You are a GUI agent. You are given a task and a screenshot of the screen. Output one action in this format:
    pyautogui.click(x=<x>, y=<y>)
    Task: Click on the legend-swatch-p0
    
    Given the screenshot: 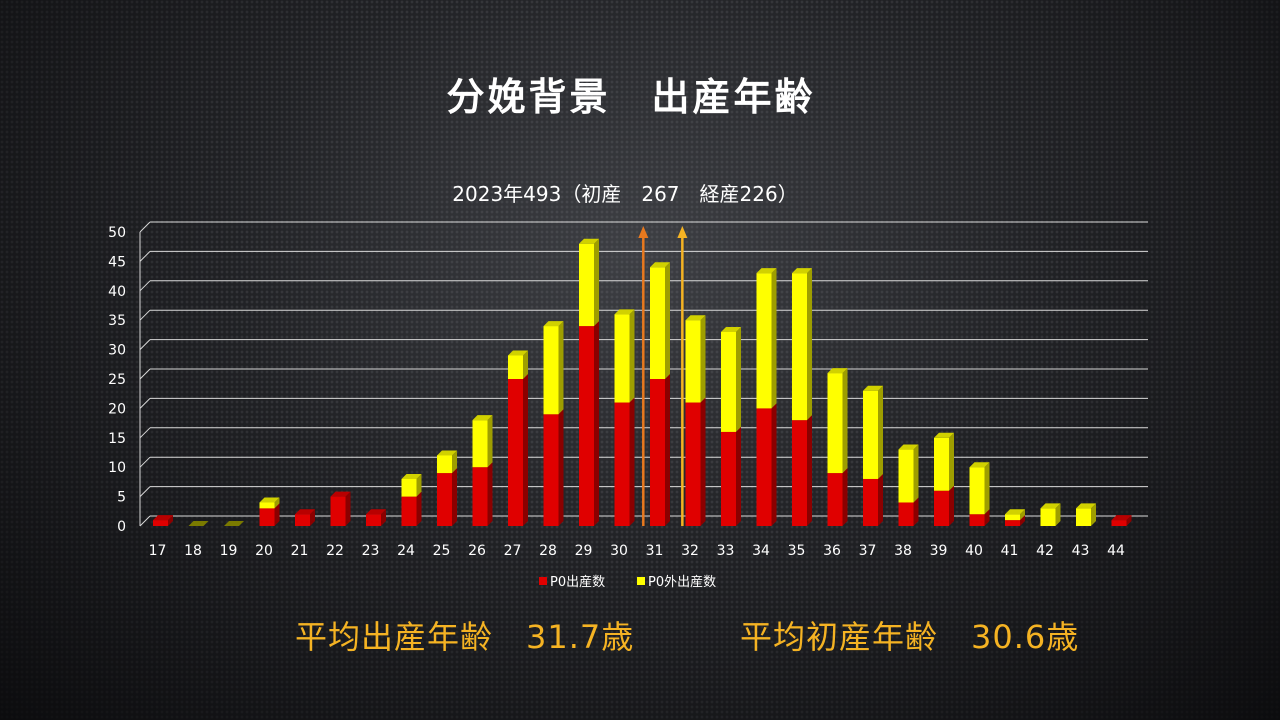 What is the action you would take?
    pyautogui.click(x=543, y=581)
    